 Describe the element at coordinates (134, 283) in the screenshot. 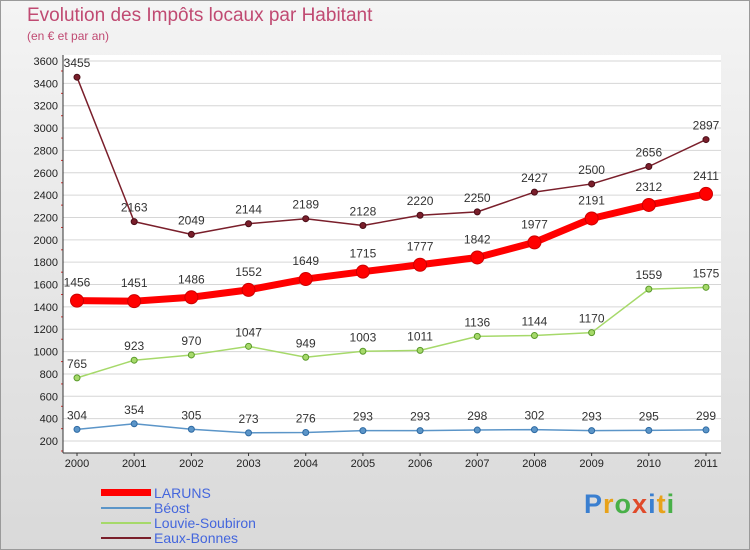

I see `data-label-laruns: 1451` at that location.